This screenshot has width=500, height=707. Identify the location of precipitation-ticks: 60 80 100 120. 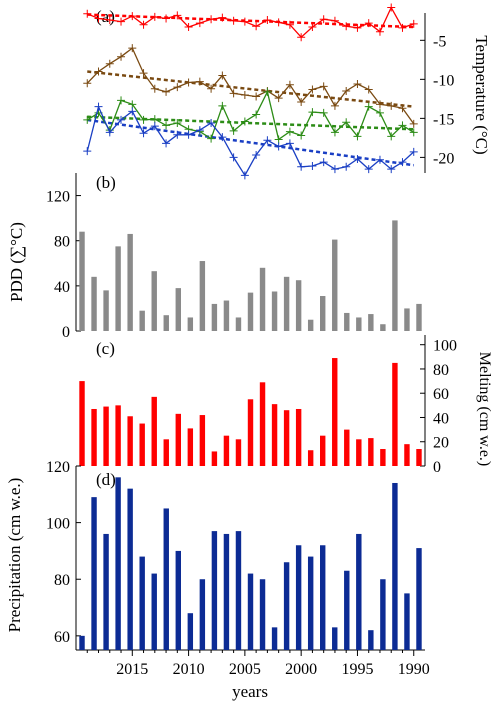
(63, 552).